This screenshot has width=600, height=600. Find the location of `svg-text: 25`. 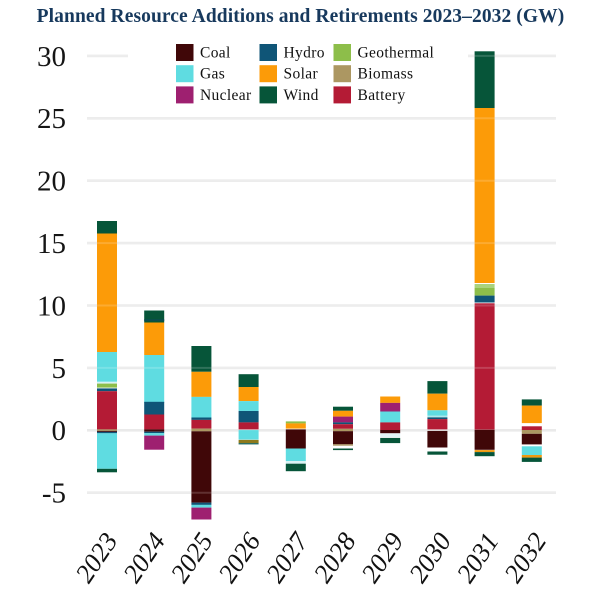

svg-text: 25 is located at coordinates (51, 119).